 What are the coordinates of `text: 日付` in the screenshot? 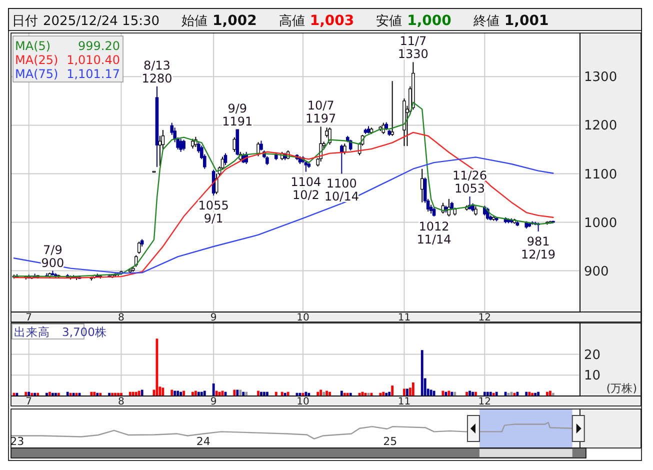 It's located at (25, 21).